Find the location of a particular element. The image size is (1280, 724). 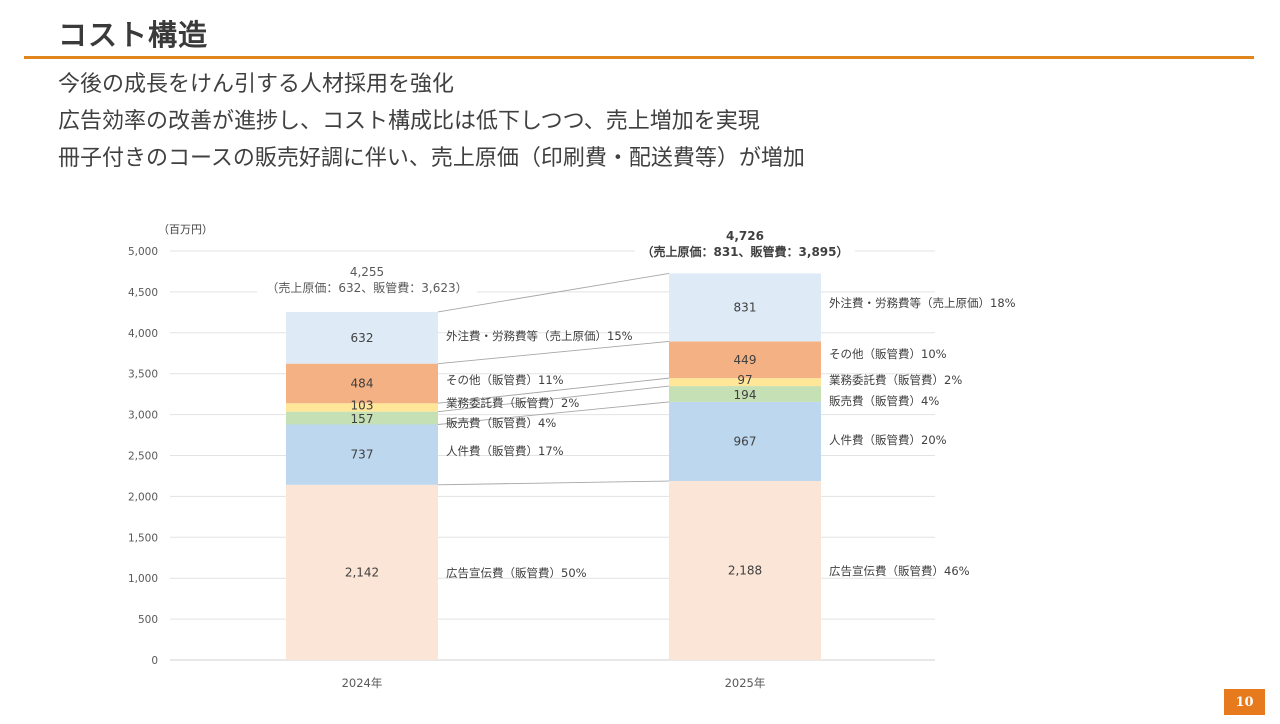

bar-value-label: 449 is located at coordinates (745, 360).